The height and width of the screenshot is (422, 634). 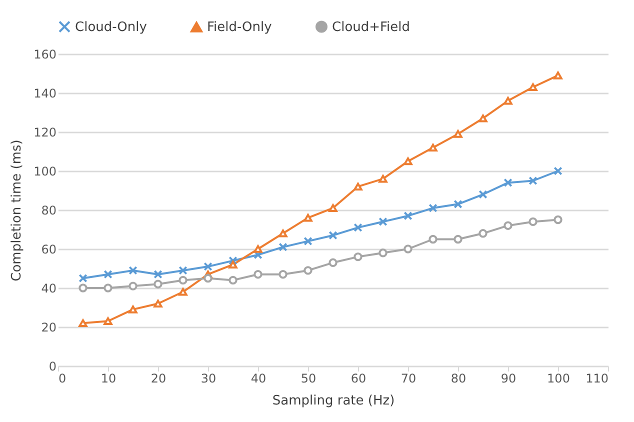 What do you see at coordinates (371, 27) in the screenshot?
I see `legend-label: Cloud+Field` at bounding box center [371, 27].